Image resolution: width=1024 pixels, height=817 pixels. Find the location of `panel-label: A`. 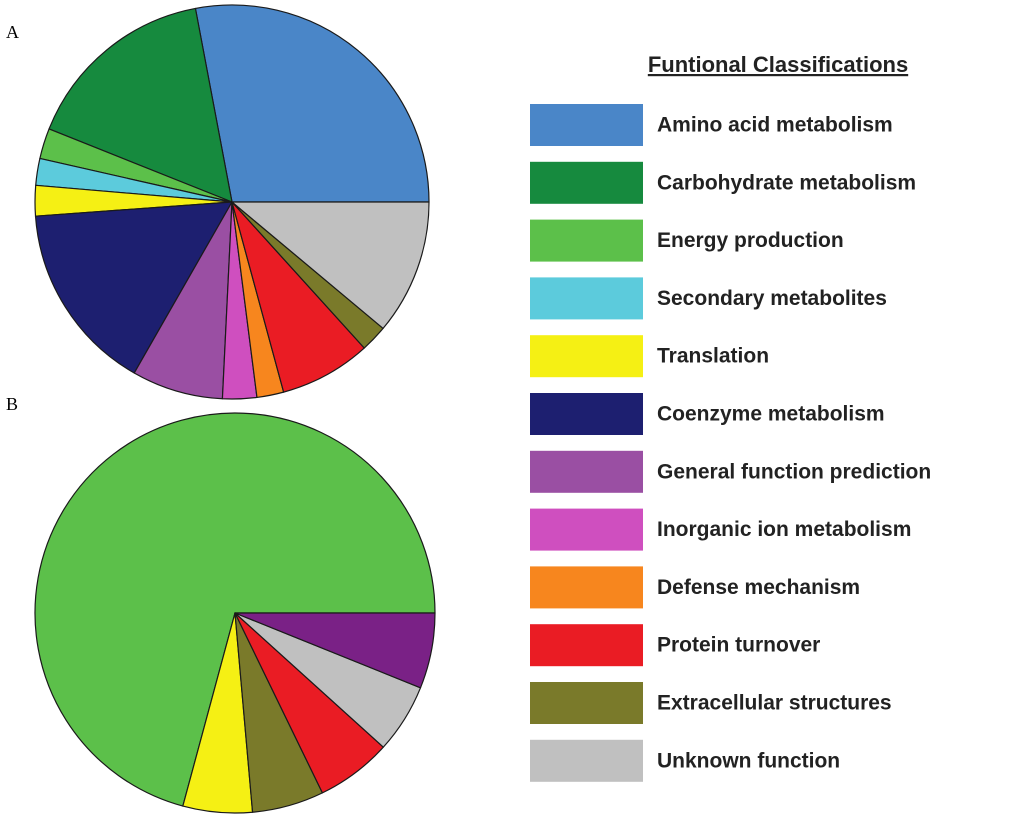

panel-label: A is located at coordinates (12, 32).